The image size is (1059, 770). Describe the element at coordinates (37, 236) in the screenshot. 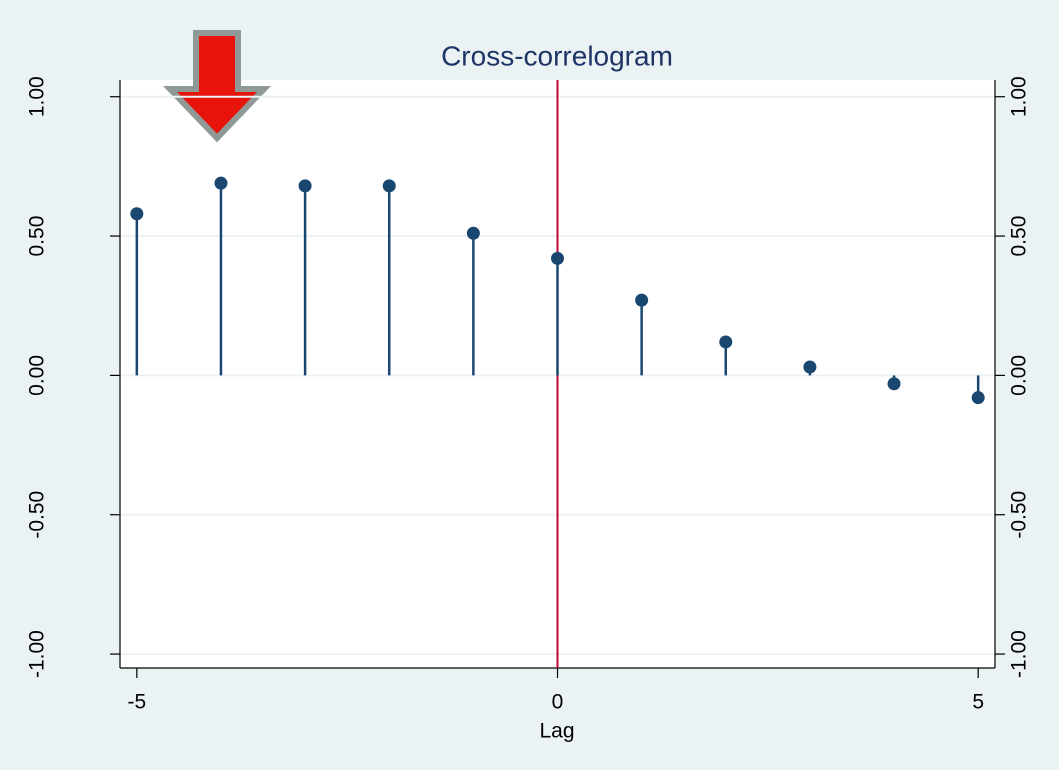

I see `y-tick-label: 0.50` at that location.